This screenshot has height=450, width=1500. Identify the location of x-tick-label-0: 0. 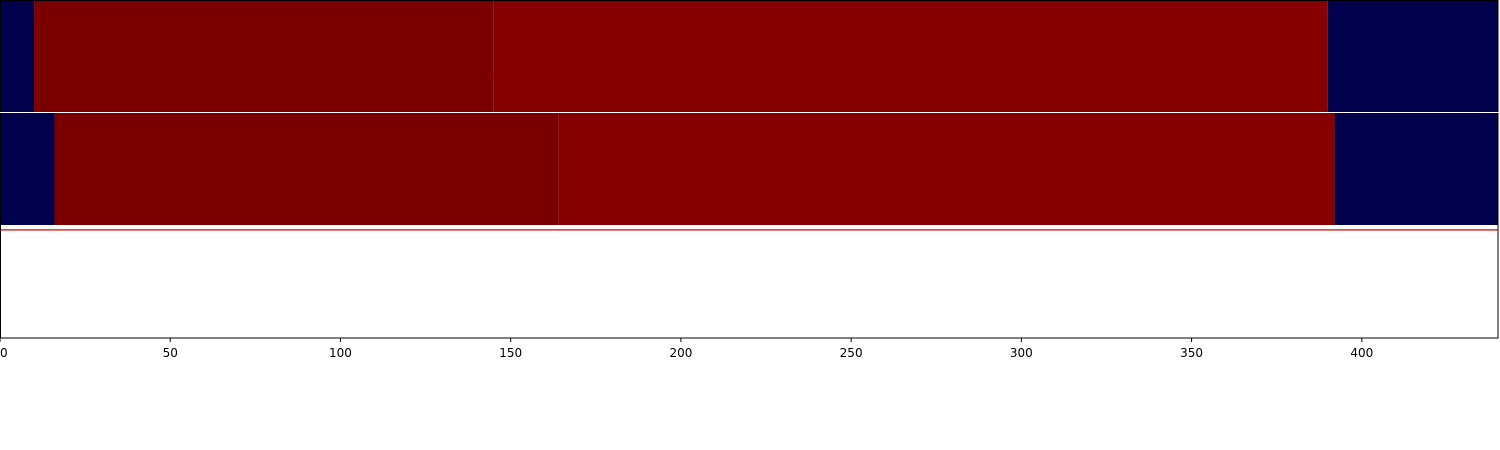
(4, 353).